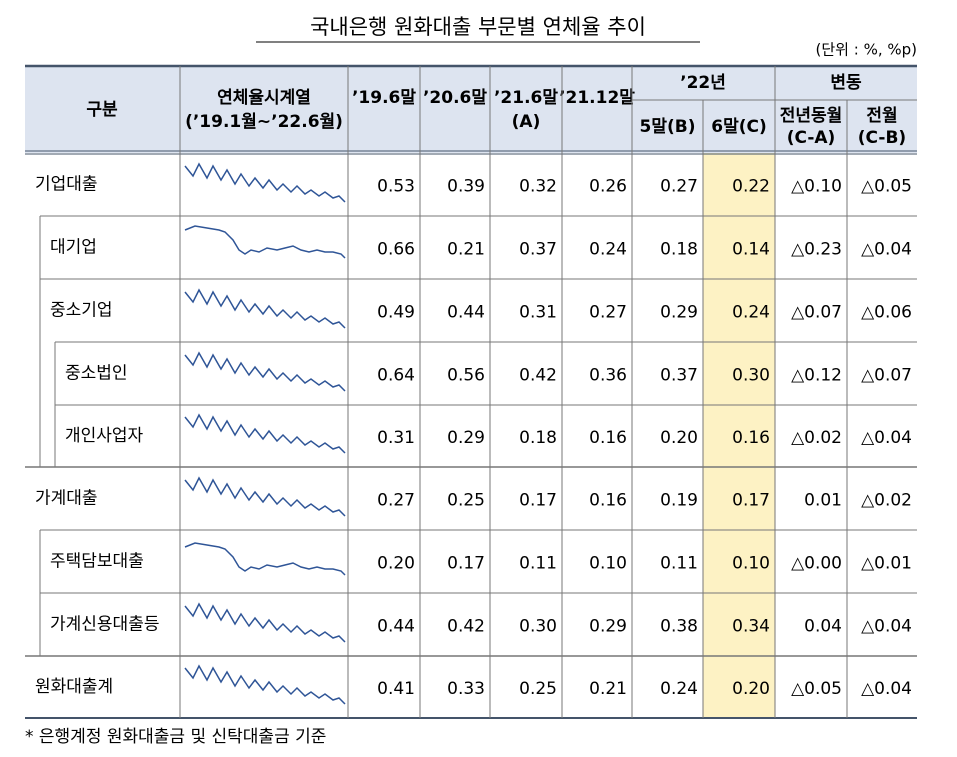 Image resolution: width=957 pixels, height=757 pixels. I want to click on header-cell: (A), so click(526, 122).